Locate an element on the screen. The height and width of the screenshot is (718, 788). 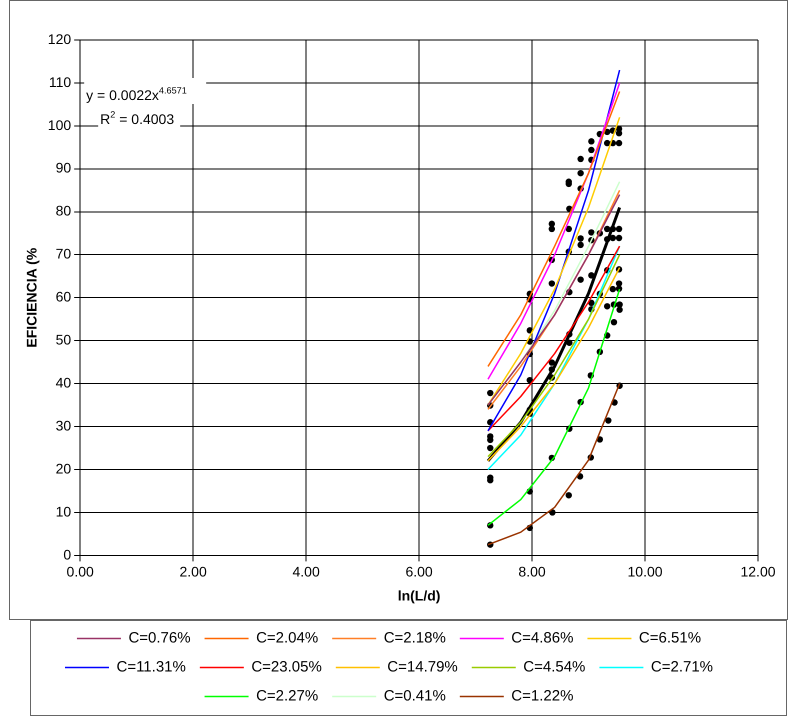
y-tick-label: 0 is located at coordinates (67, 554).